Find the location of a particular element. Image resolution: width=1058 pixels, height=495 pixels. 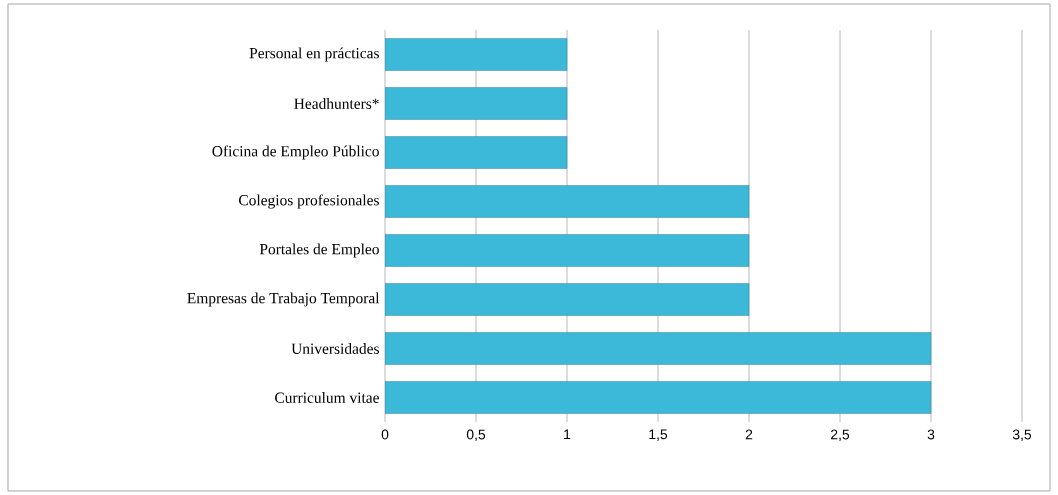

y-tick-label: Personal en prácticas is located at coordinates (314, 54).